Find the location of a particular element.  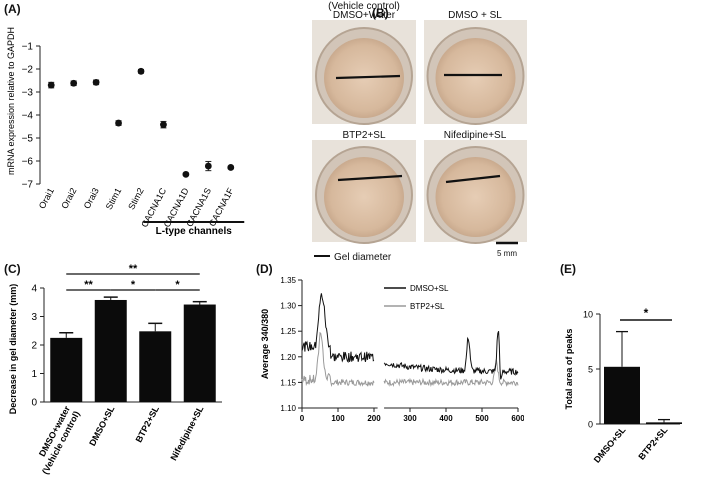

y-tick-label: −5 is located at coordinates (28, 139).